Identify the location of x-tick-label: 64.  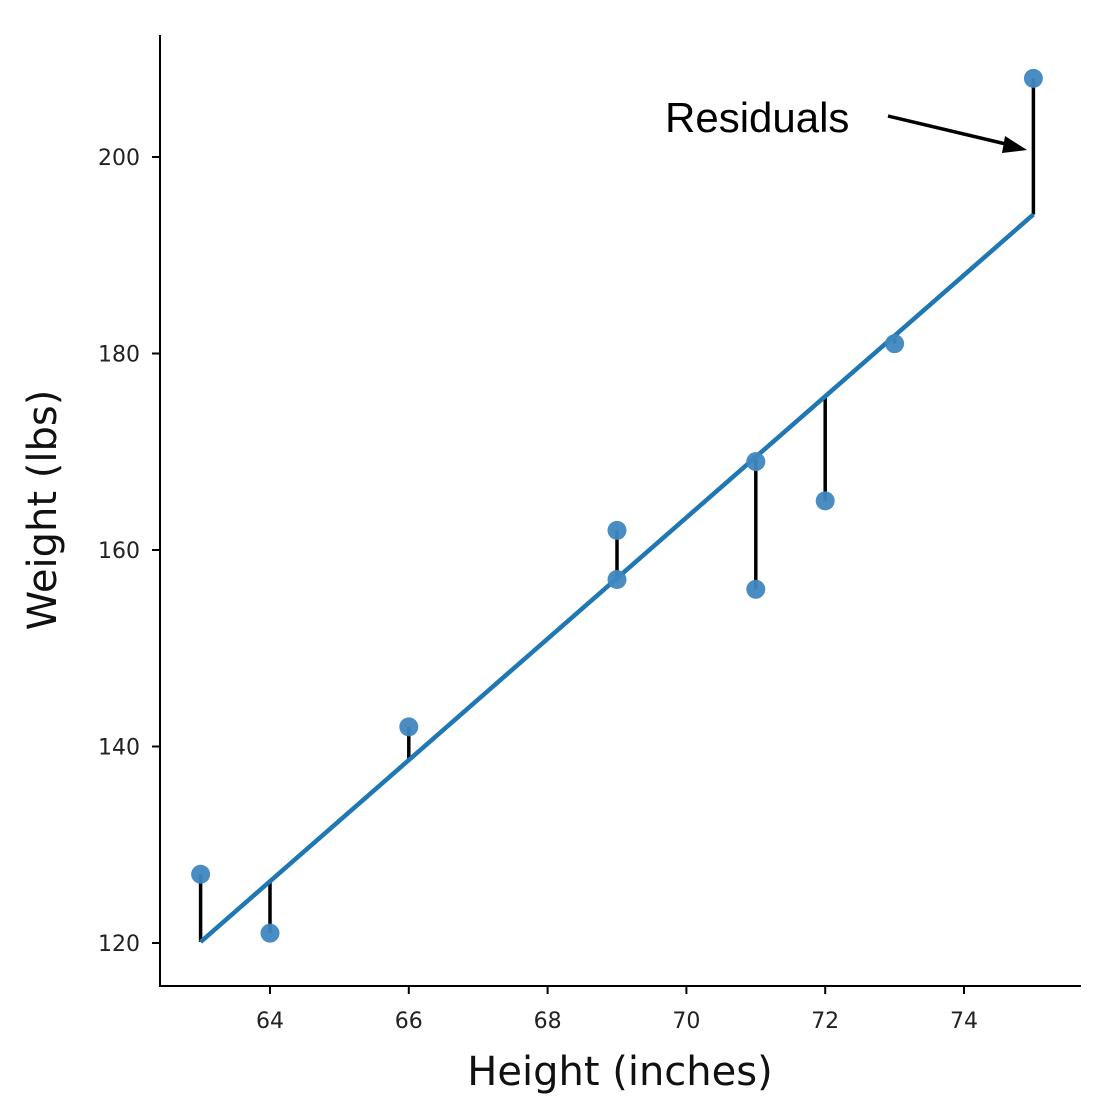
(270, 1021).